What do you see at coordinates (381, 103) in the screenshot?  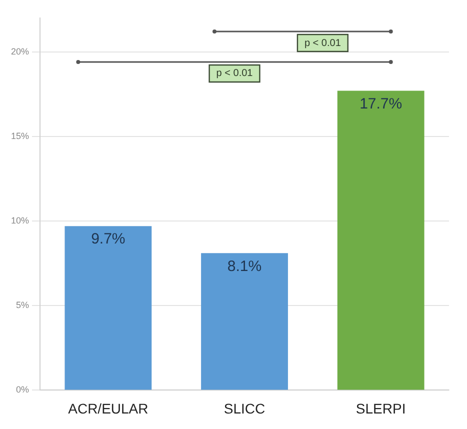 I see `data-label: 17.7%` at bounding box center [381, 103].